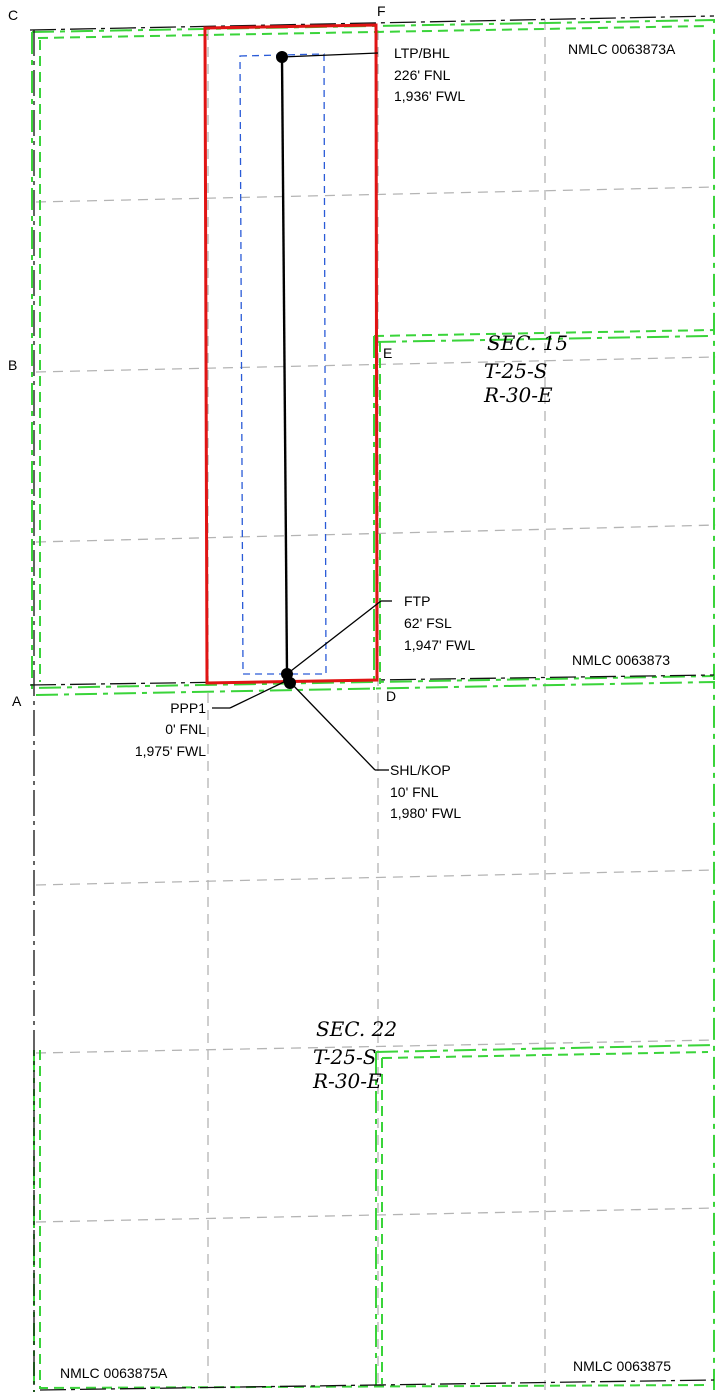 This screenshot has width=717, height=1395. Describe the element at coordinates (422, 53) in the screenshot. I see `callout-title: LTP/BHL` at that location.